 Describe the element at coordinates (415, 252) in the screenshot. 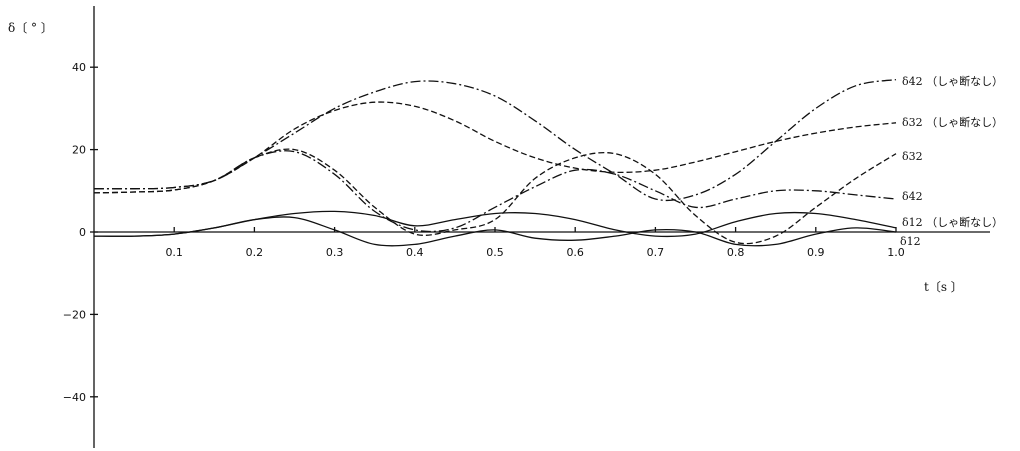

I see `x-tick-label: 0.4` at that location.